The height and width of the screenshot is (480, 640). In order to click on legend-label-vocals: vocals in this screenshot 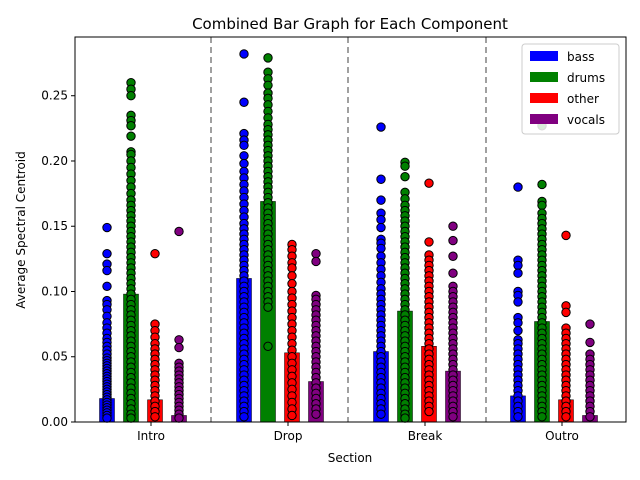, I will do `click(586, 120)`.